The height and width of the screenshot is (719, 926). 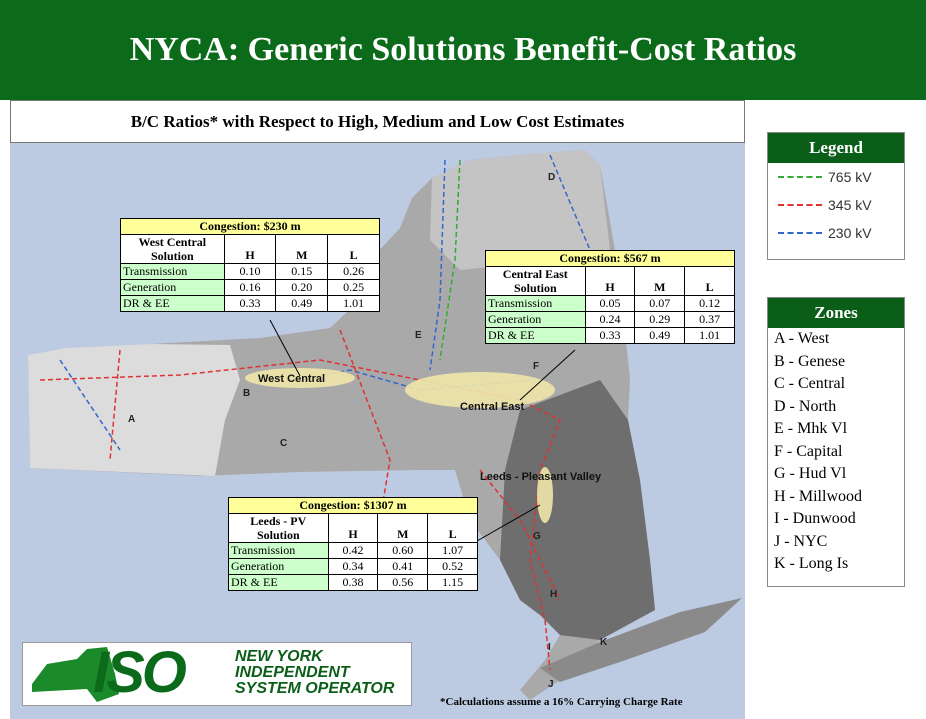 What do you see at coordinates (302, 303) in the screenshot?
I see `ratio-value: 0.49` at bounding box center [302, 303].